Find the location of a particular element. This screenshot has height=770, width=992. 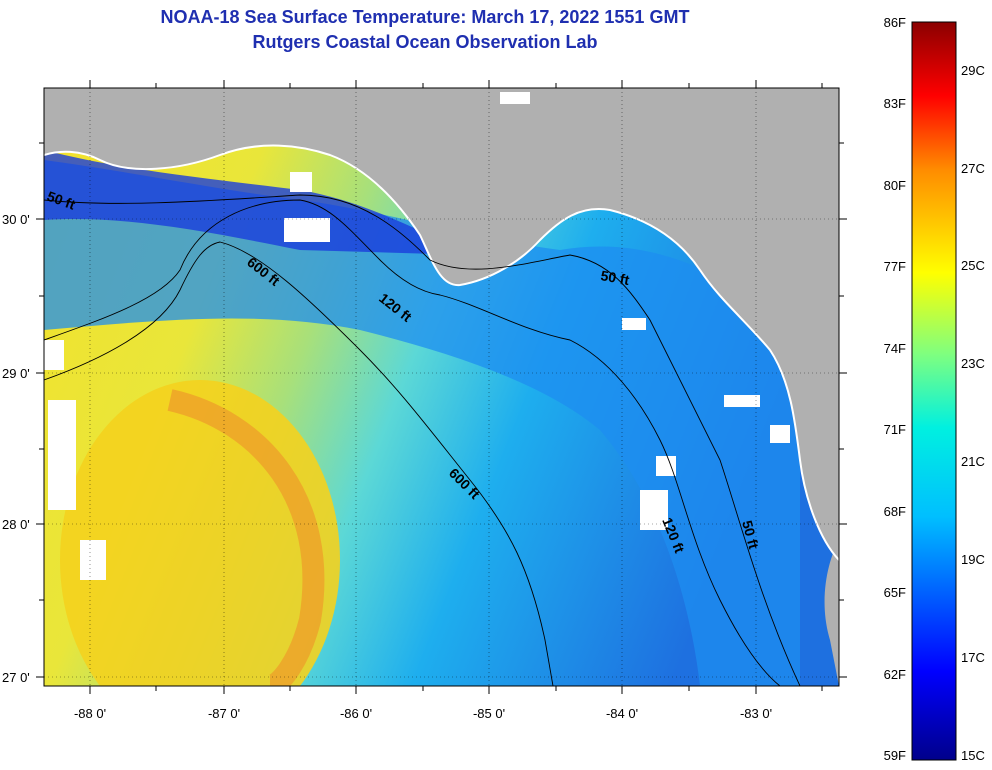

colorbar-c-label: 15C is located at coordinates (973, 755).